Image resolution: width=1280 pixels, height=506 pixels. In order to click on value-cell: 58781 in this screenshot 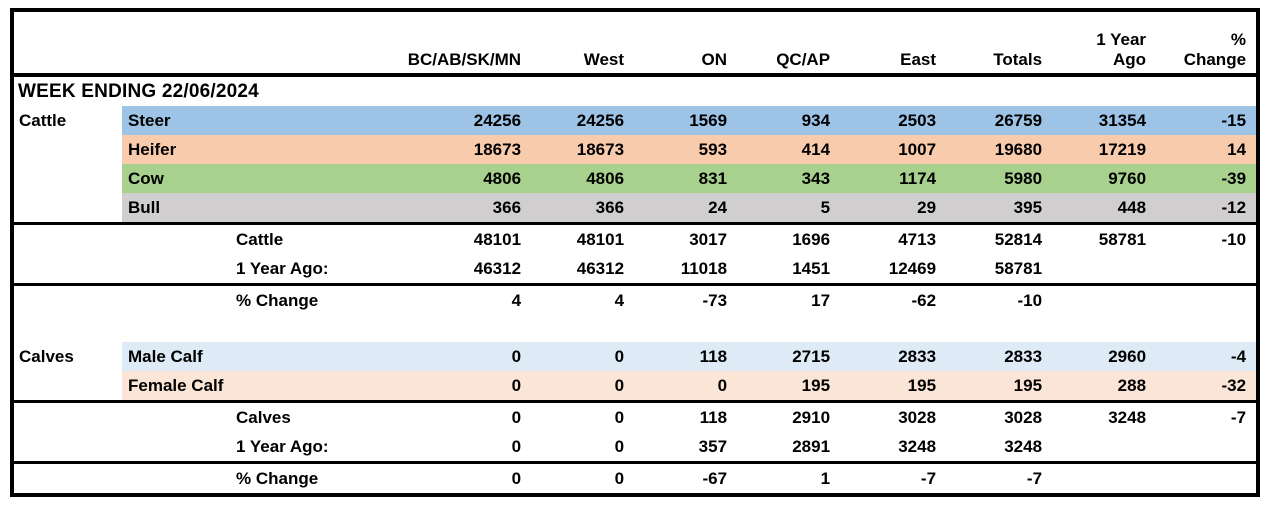, I will do `click(1122, 239)`.